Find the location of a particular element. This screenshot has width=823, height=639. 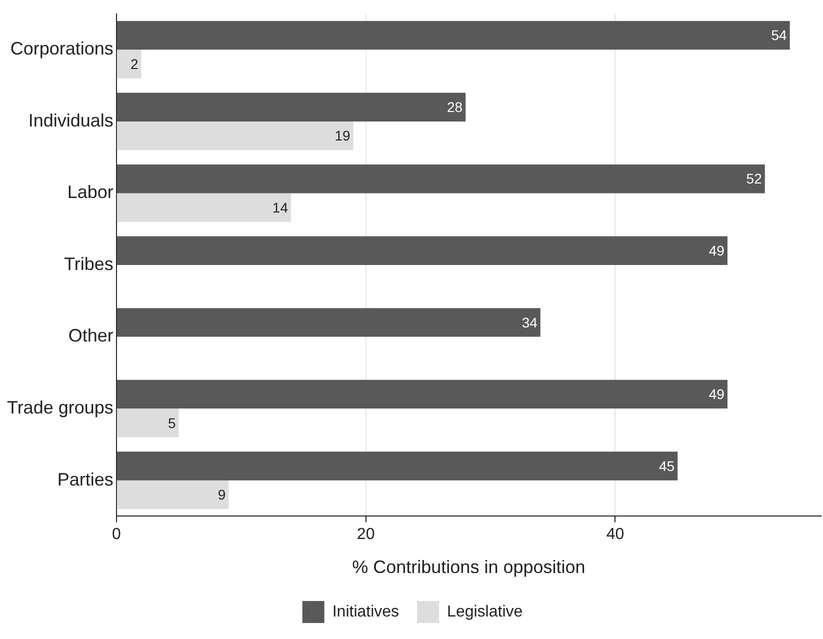

data-label: 28 is located at coordinates (455, 106).